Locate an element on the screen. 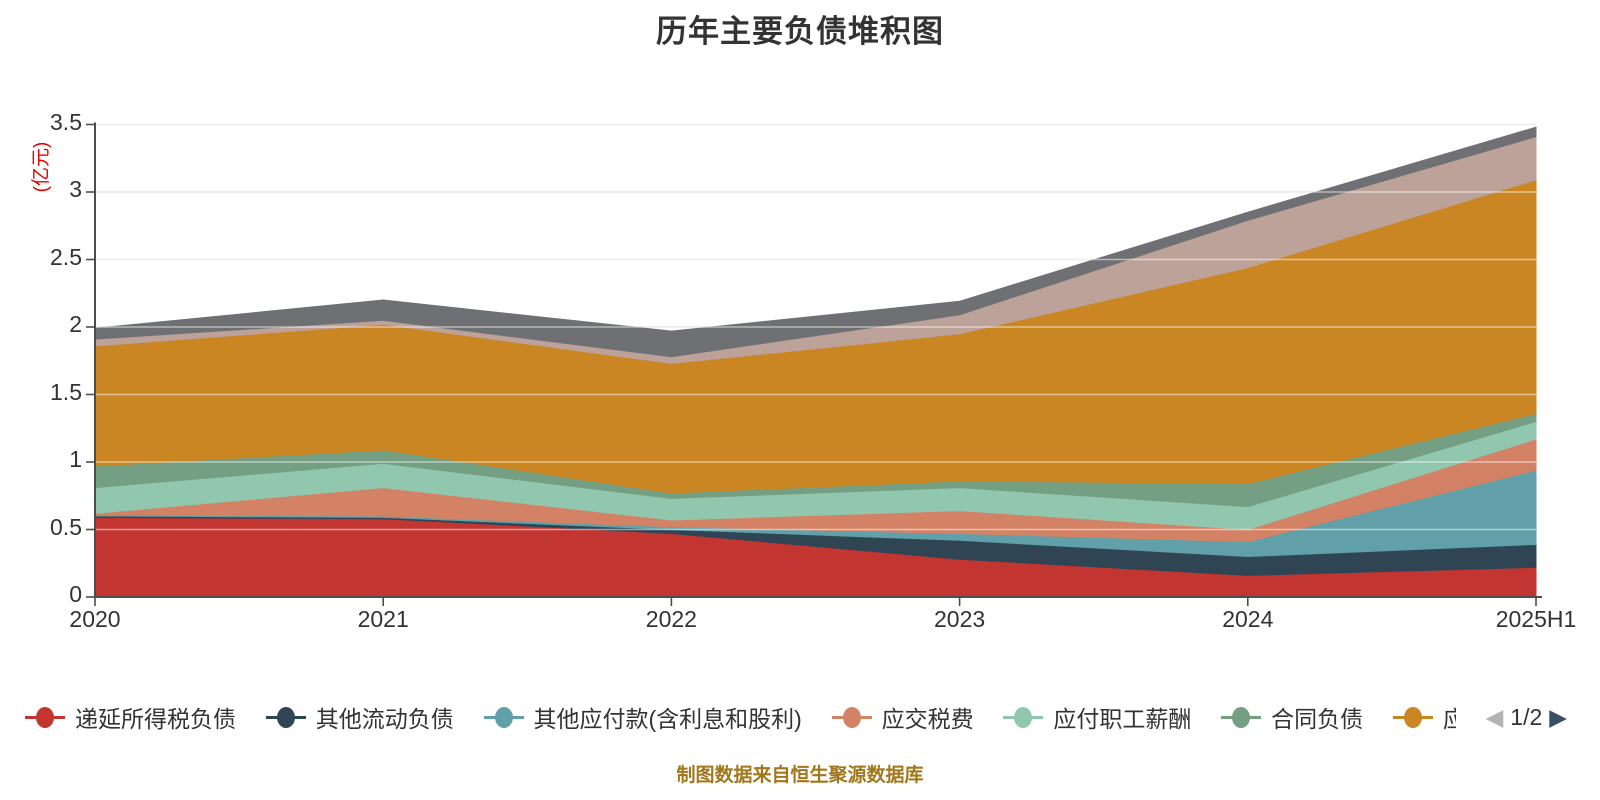  legend-item-6: 合同负债 is located at coordinates (1292, 717).